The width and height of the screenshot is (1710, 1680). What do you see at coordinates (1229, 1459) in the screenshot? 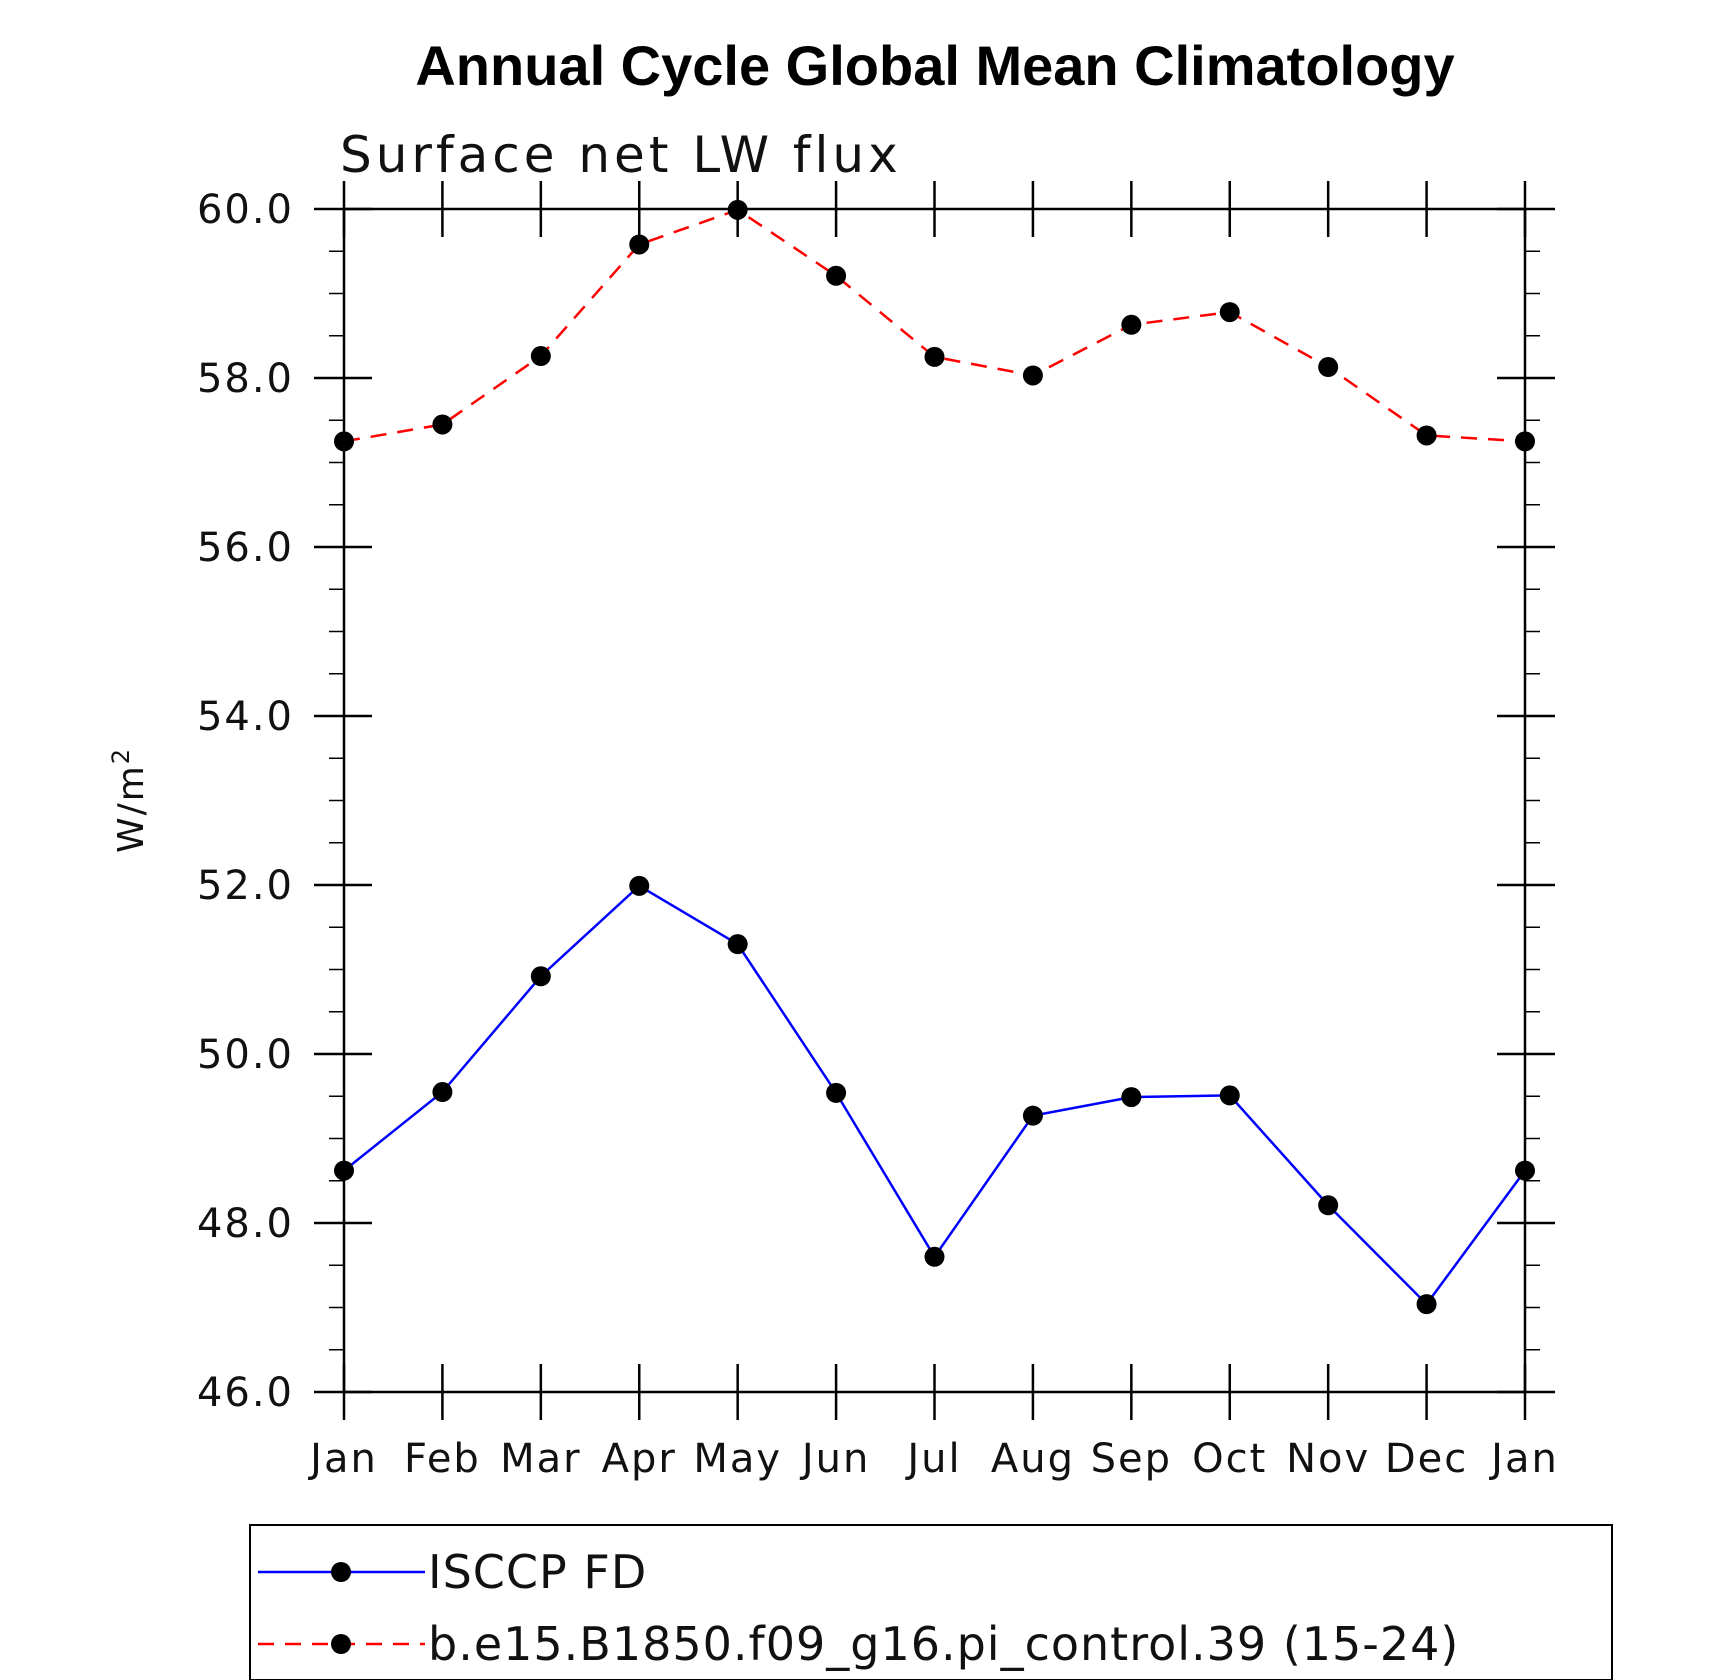
I see `x-tick-label: Oct` at bounding box center [1229, 1459].